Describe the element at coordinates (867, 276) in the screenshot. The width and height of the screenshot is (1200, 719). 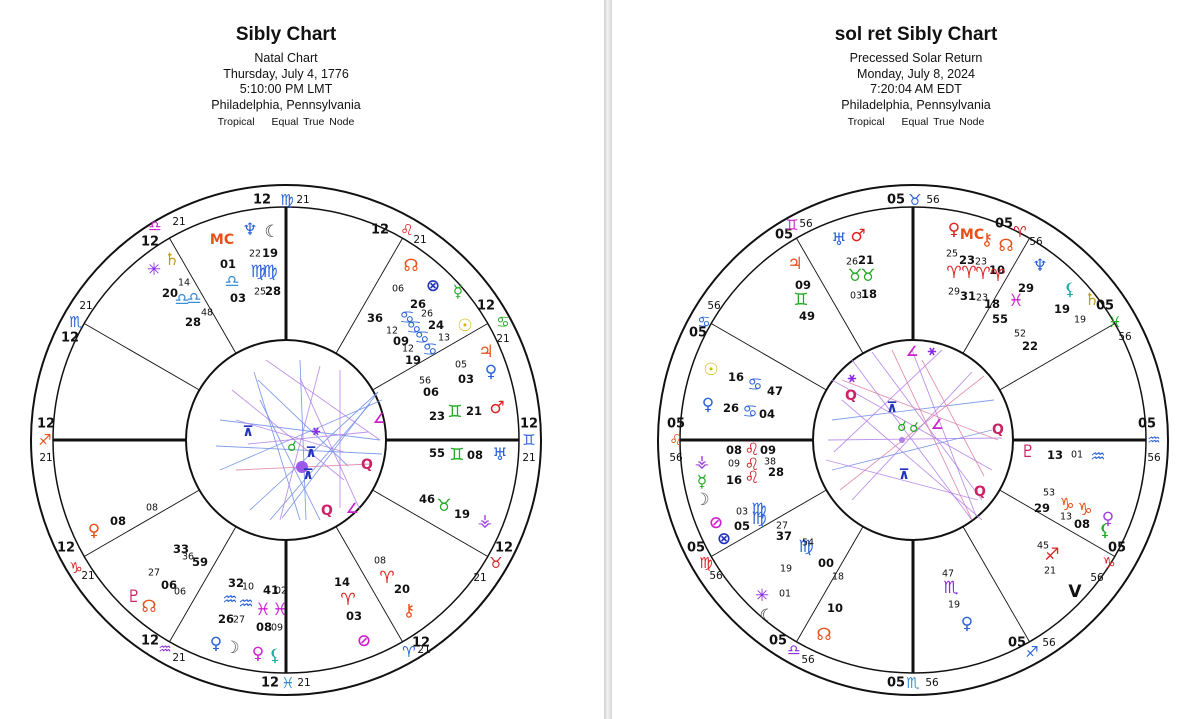
I see `planet-glyph-icon: ♉` at that location.